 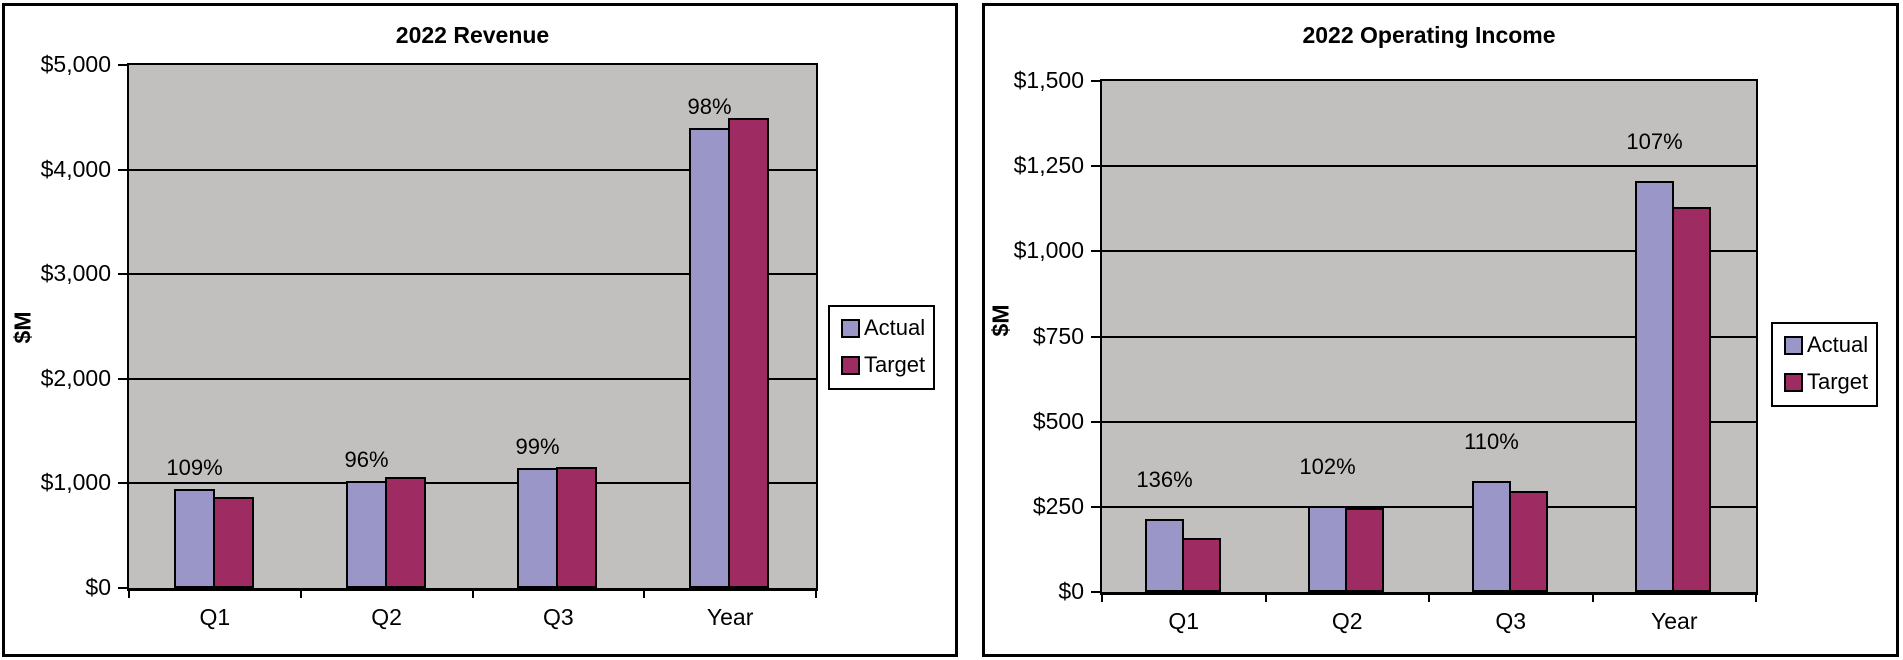 I want to click on y-tick-label: $750, so click(x=1058, y=335).